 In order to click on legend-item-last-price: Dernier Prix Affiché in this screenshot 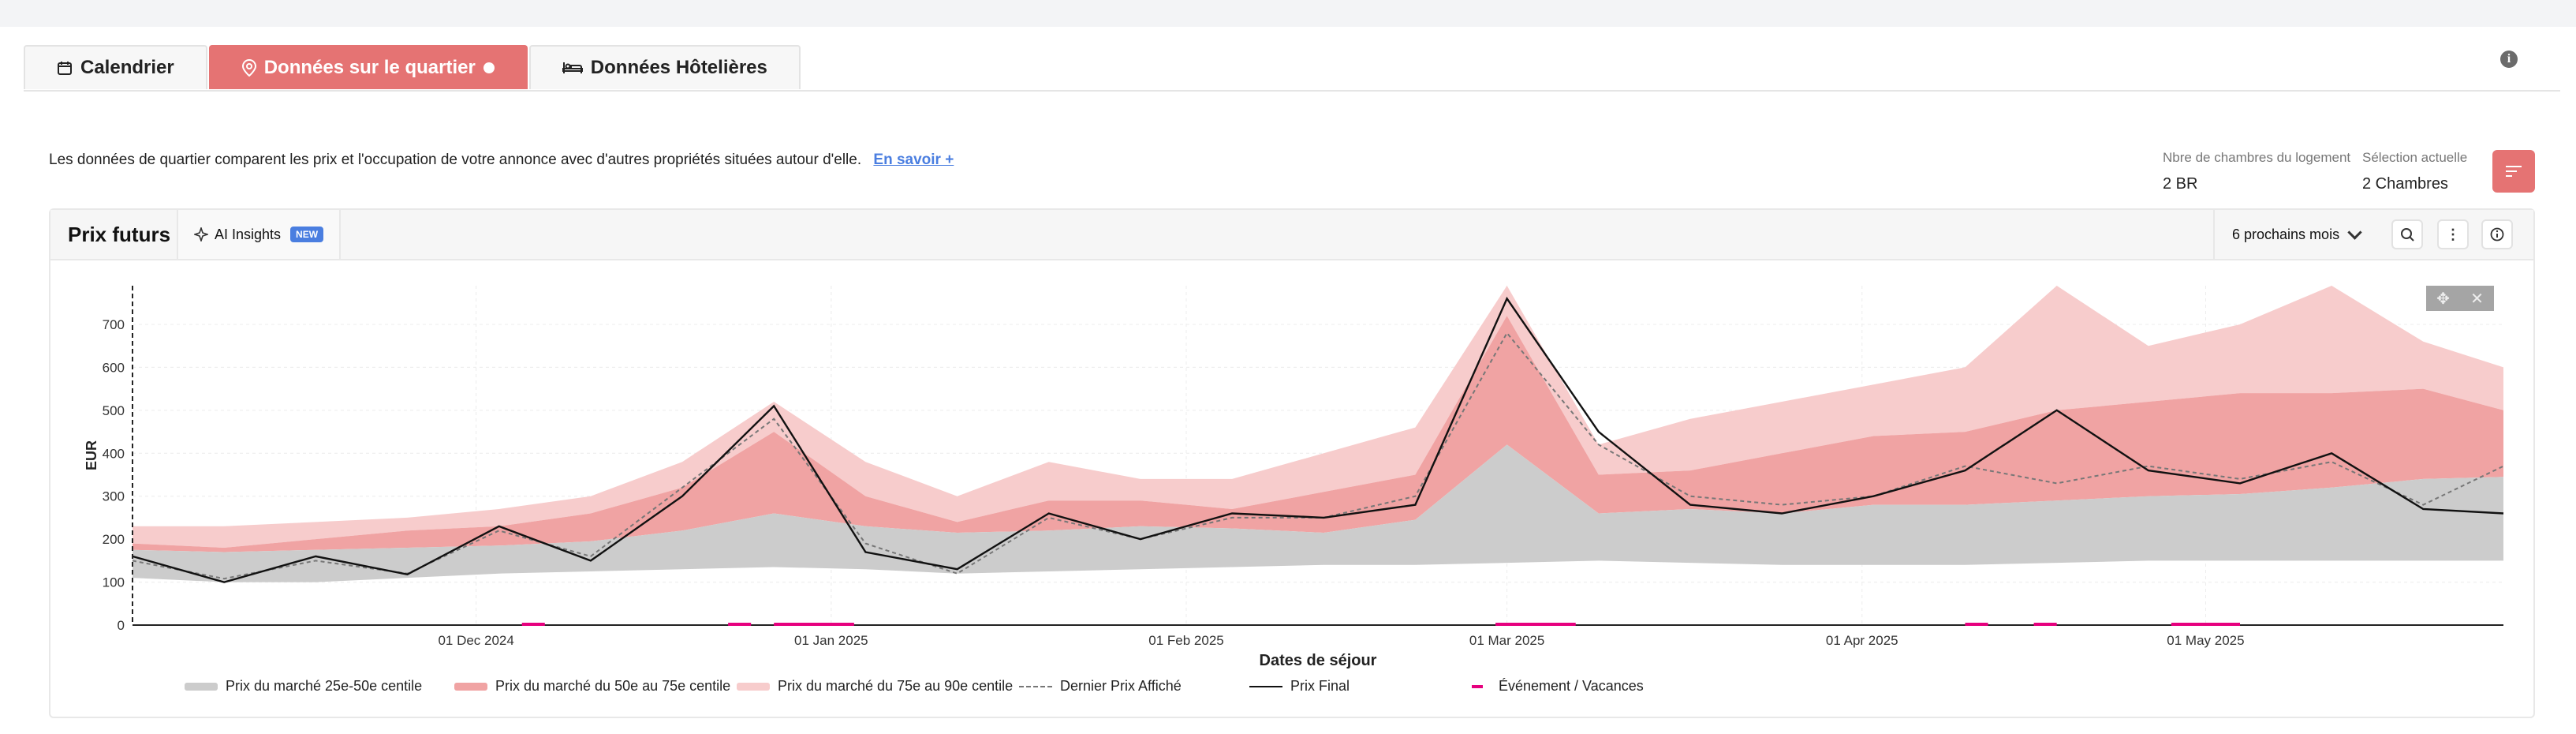, I will do `click(1134, 686)`.